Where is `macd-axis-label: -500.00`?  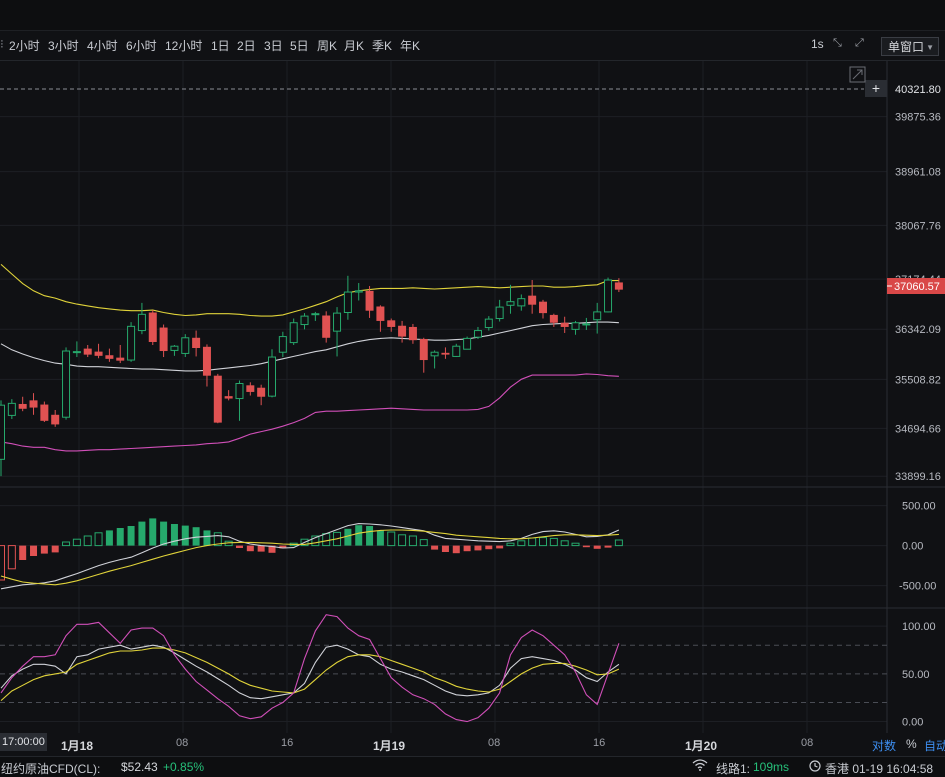 macd-axis-label: -500.00 is located at coordinates (917, 587).